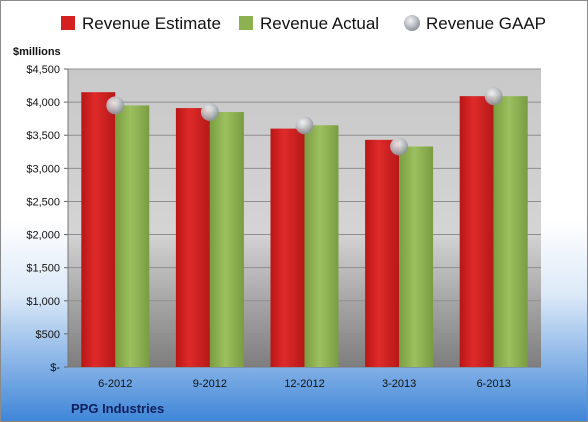 Image resolution: width=588 pixels, height=422 pixels. I want to click on company-name: PPG Industries, so click(117, 408).